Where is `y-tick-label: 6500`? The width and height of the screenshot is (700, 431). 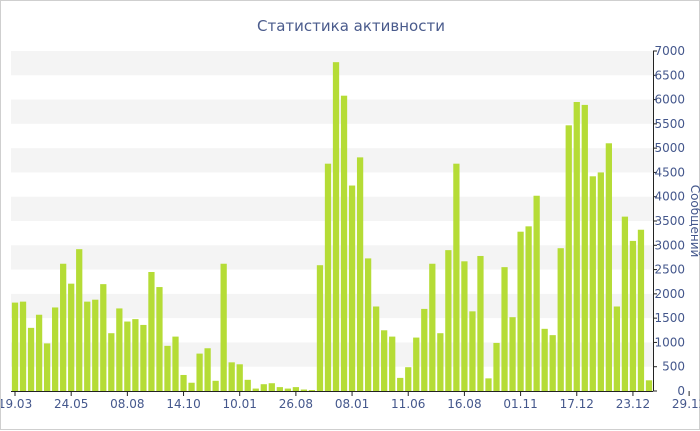 y-tick-label: 6500 is located at coordinates (669, 75).